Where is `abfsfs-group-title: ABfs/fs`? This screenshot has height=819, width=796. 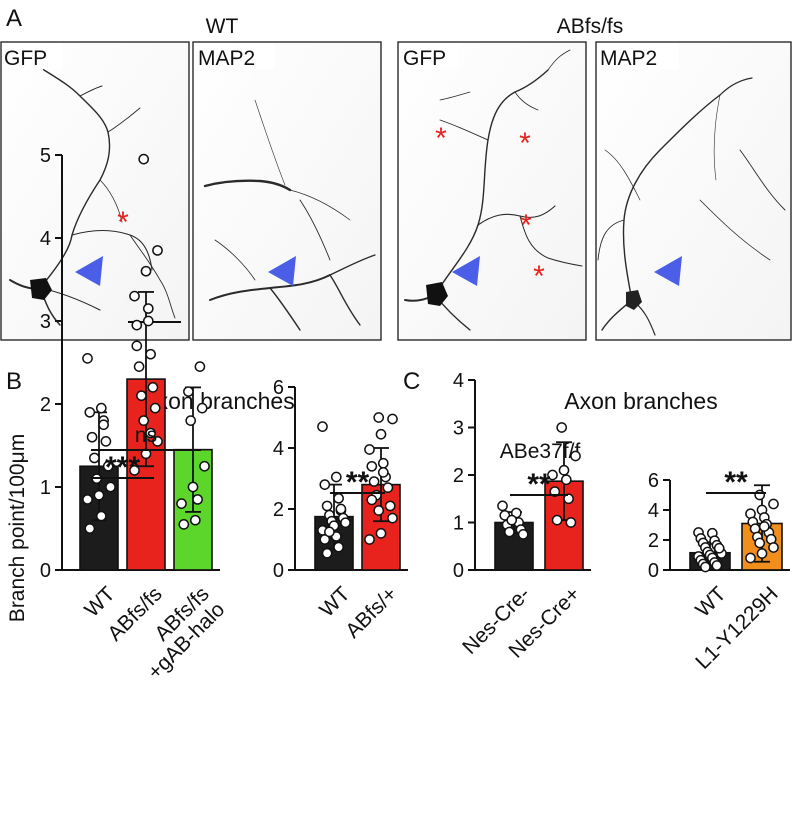
abfsfs-group-title: ABfs/fs is located at coordinates (590, 26).